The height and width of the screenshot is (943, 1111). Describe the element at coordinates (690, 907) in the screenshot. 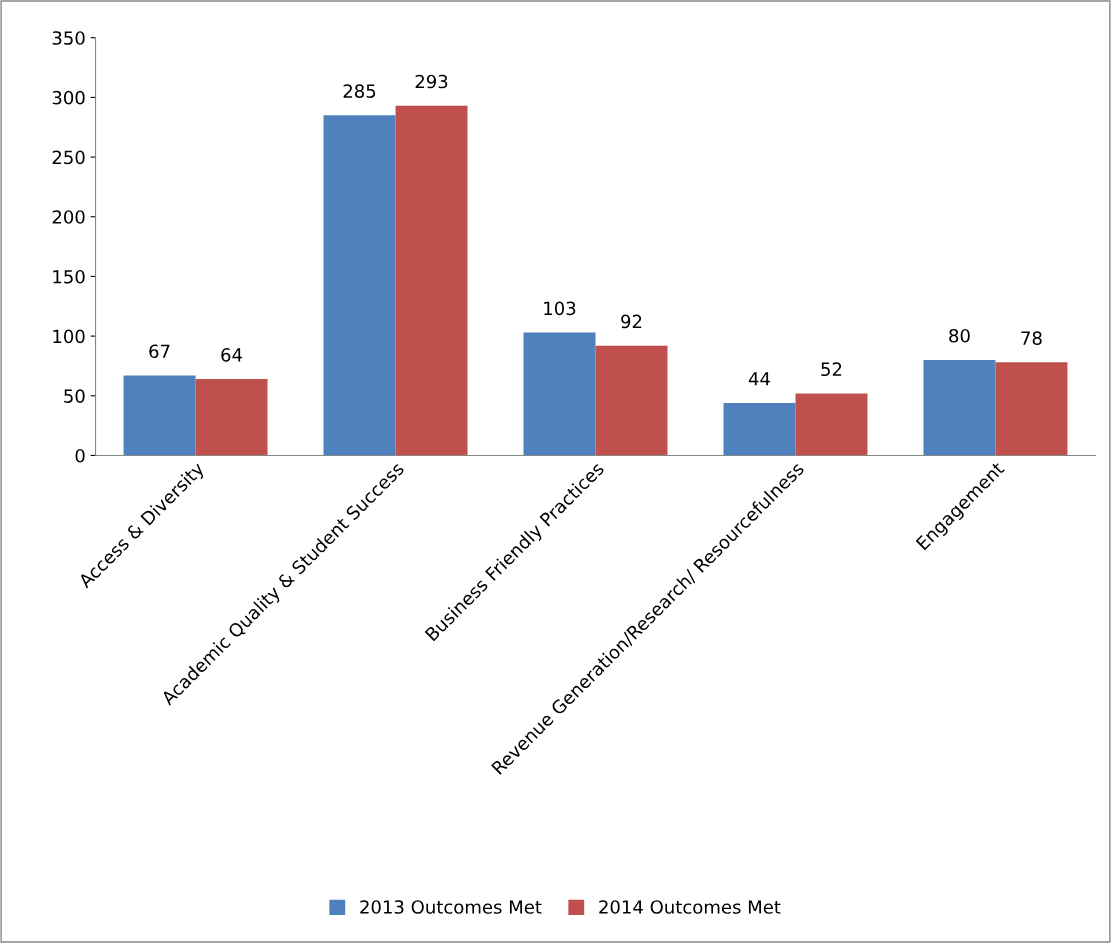

I see `legend-label: 2014 Outcomes Met` at that location.